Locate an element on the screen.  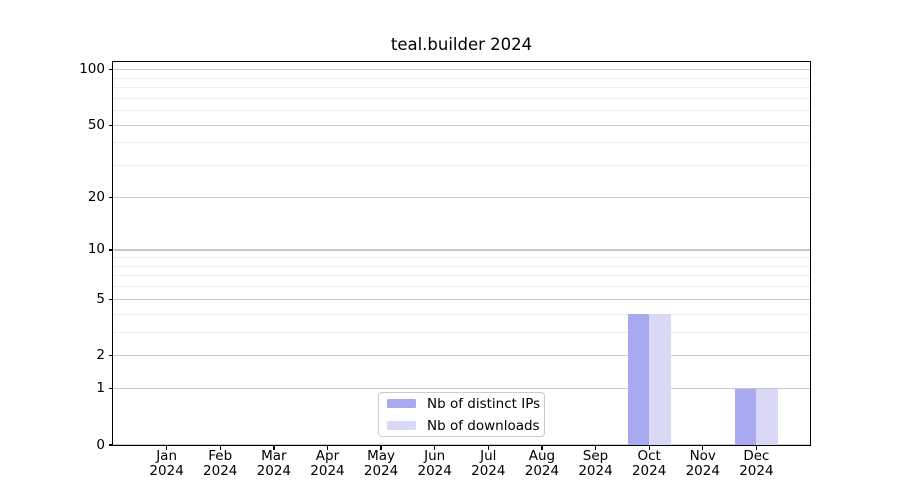
x-tick-label: Mar 2024 is located at coordinates (274, 464).